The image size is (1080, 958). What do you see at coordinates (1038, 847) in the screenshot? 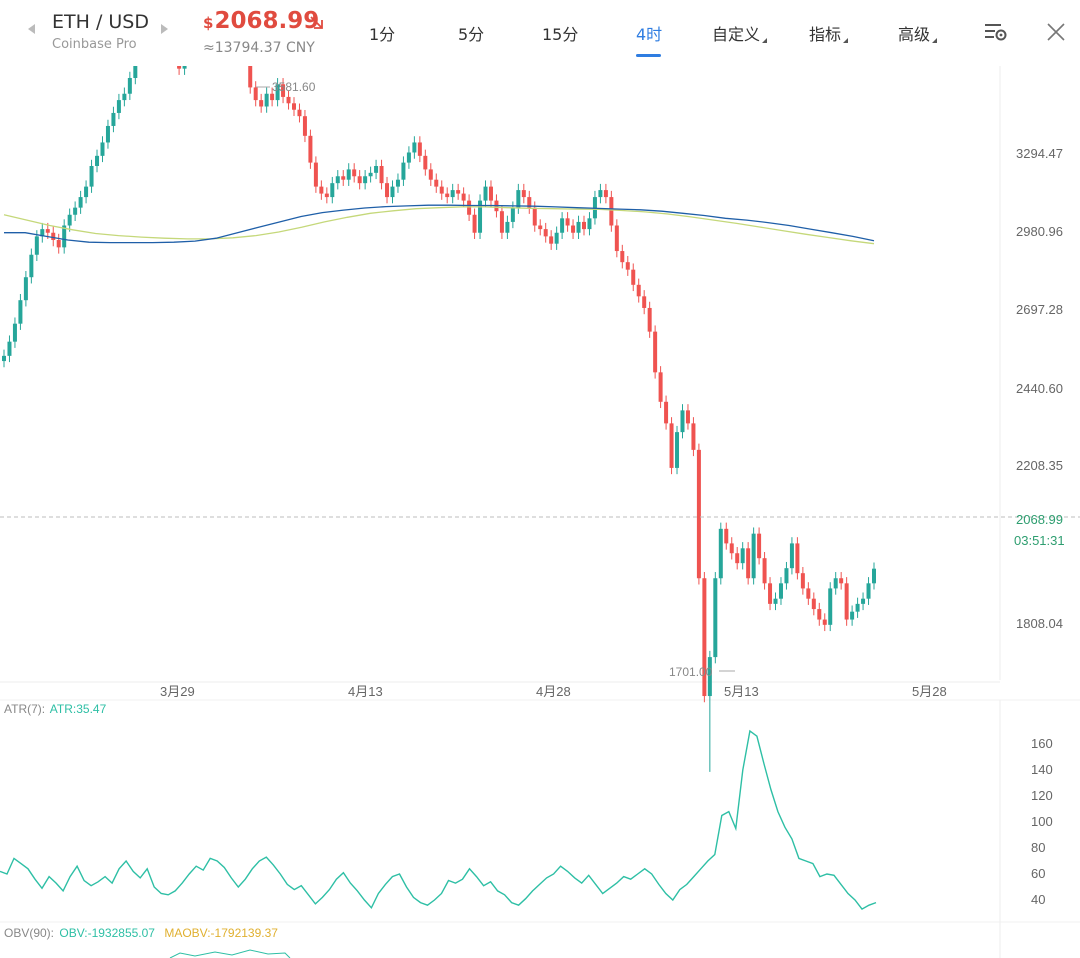
I see `atr-tick: 80` at bounding box center [1038, 847].